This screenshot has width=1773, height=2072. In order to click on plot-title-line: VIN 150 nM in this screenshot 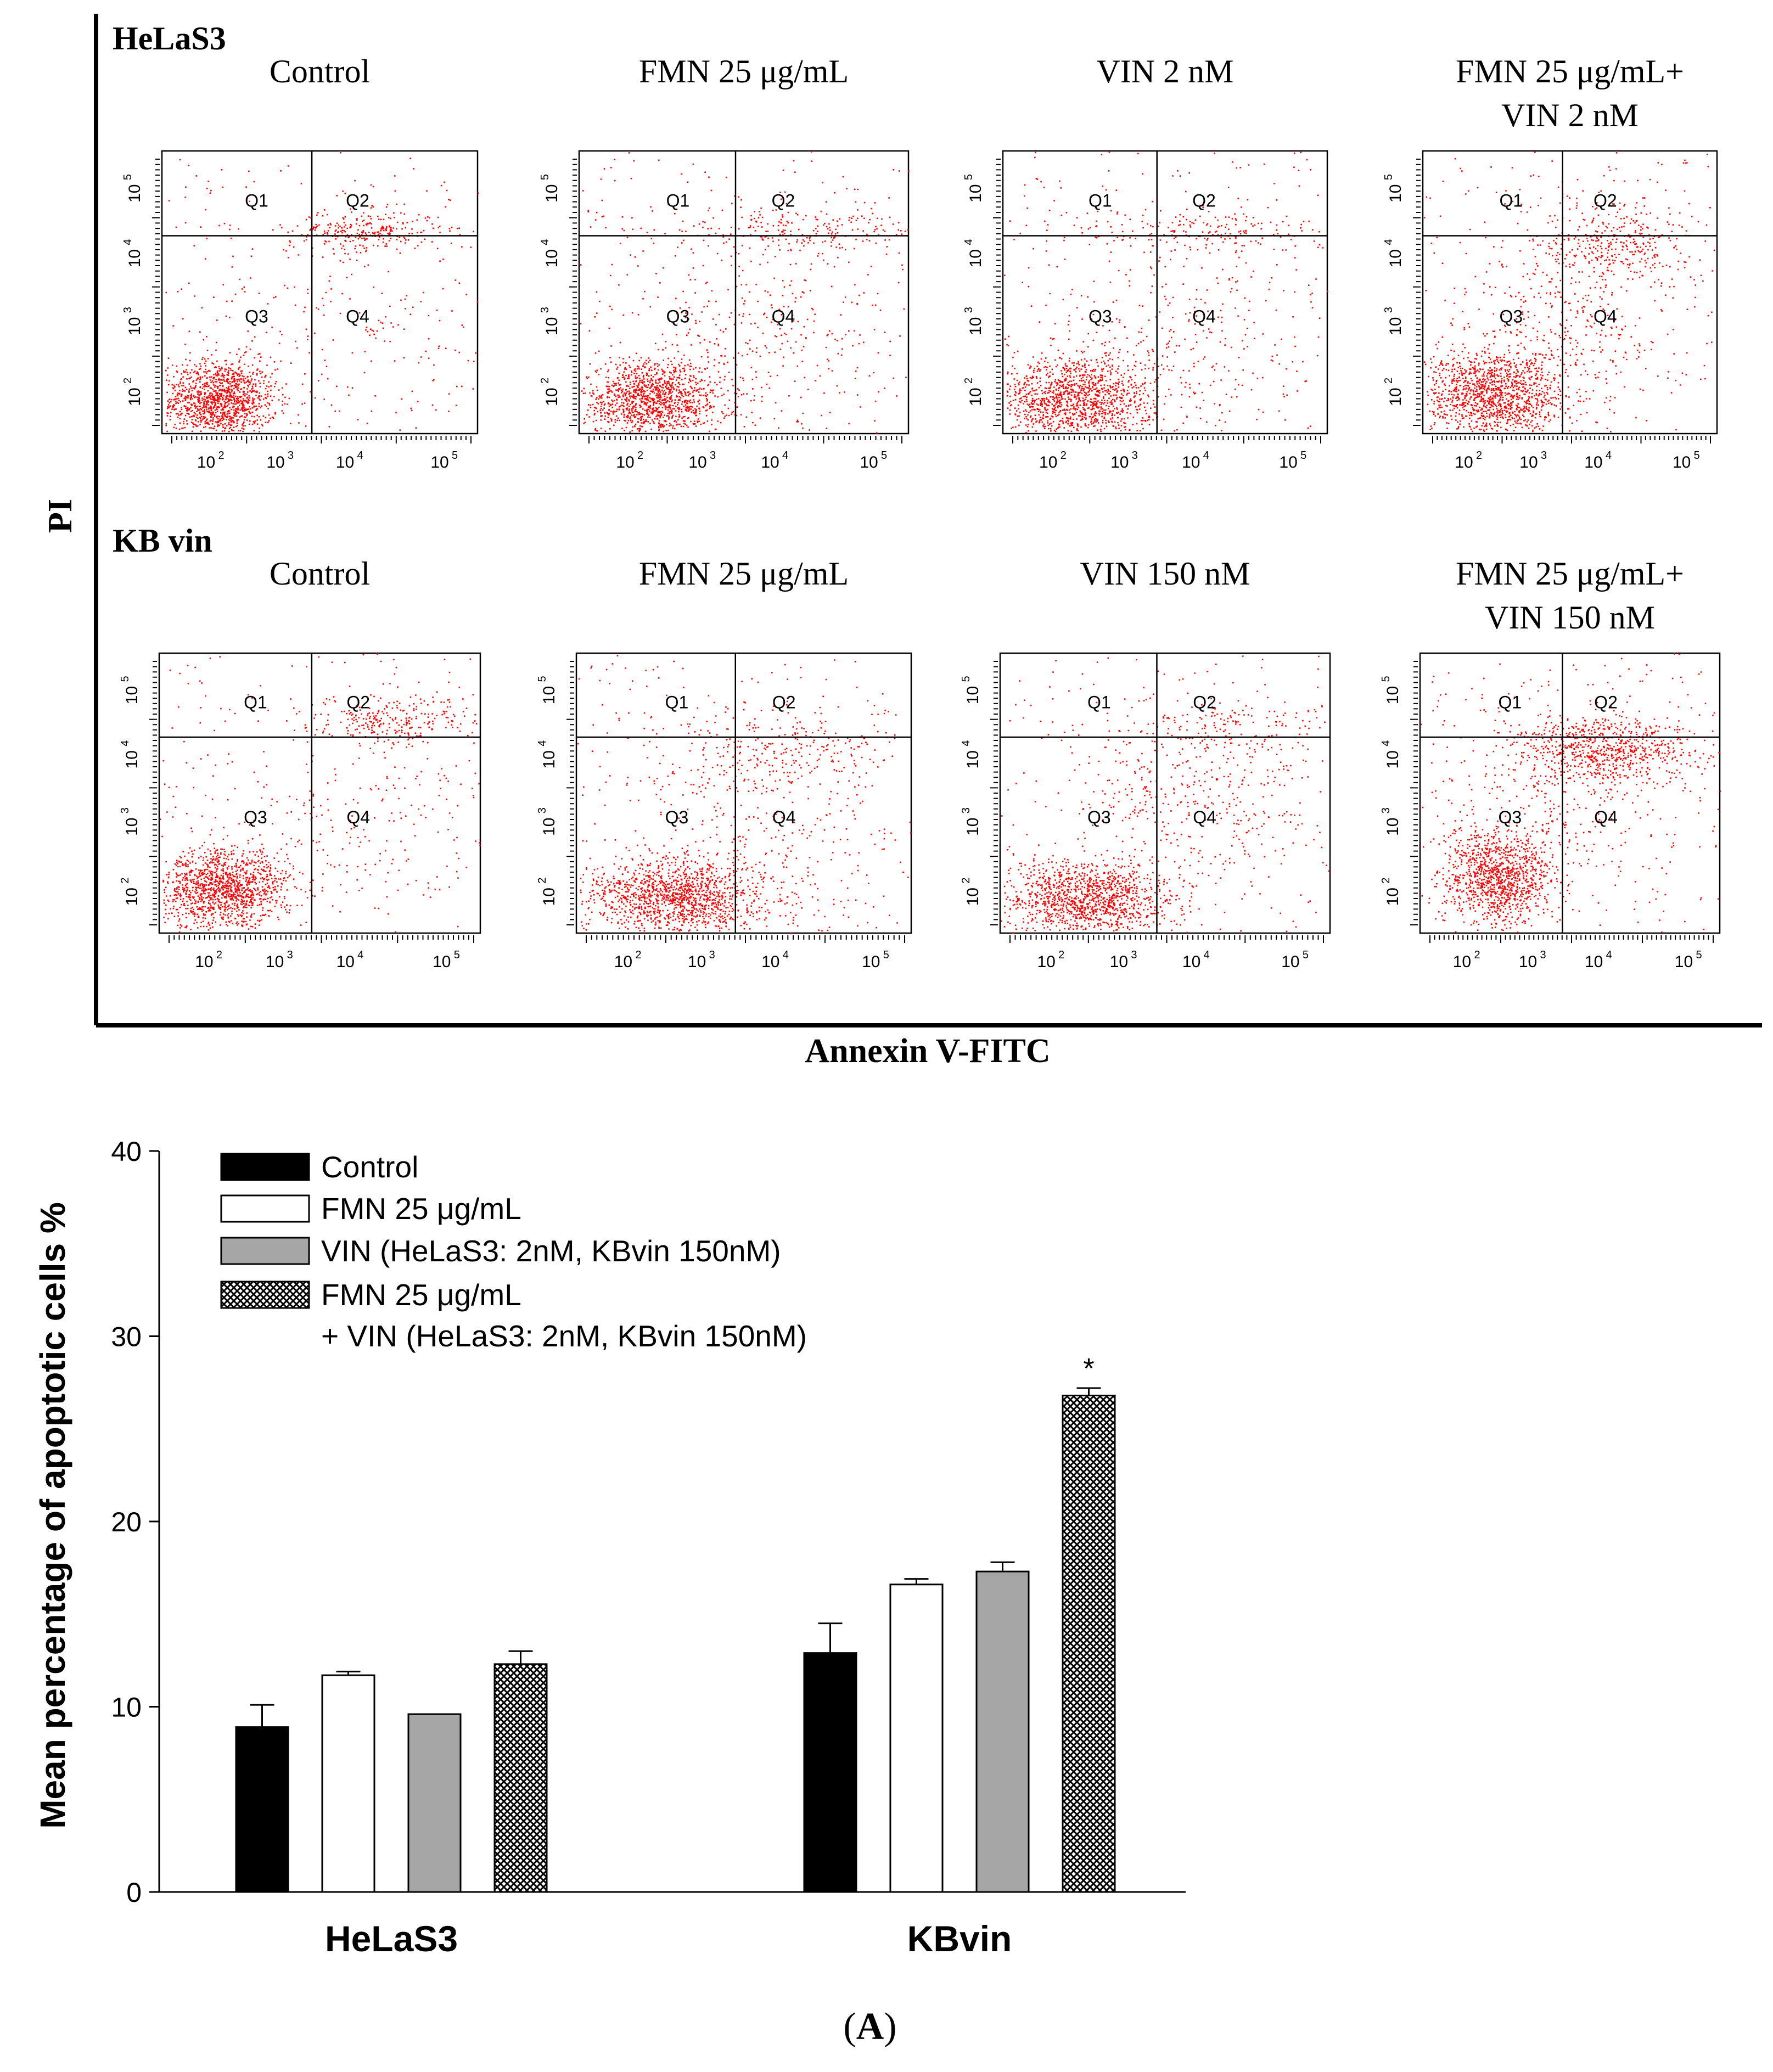, I will do `click(1570, 617)`.